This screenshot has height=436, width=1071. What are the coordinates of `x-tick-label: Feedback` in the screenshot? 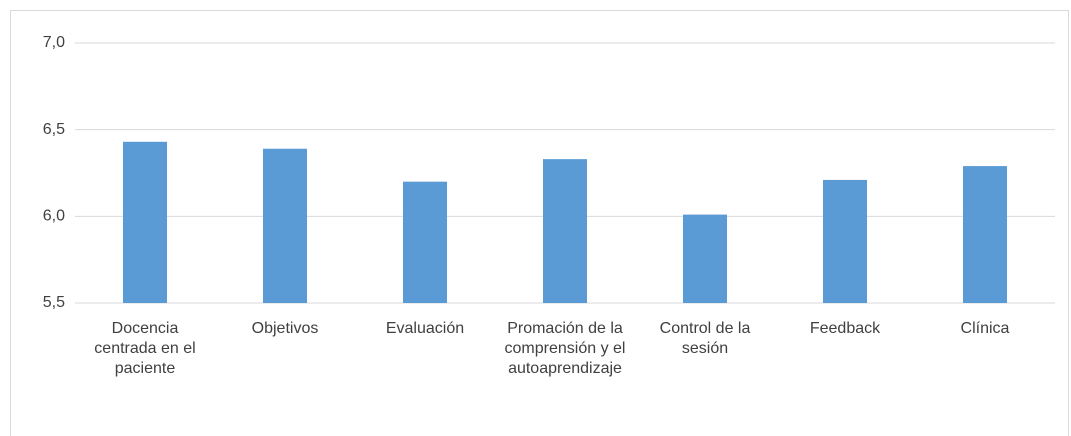 It's located at (845, 328).